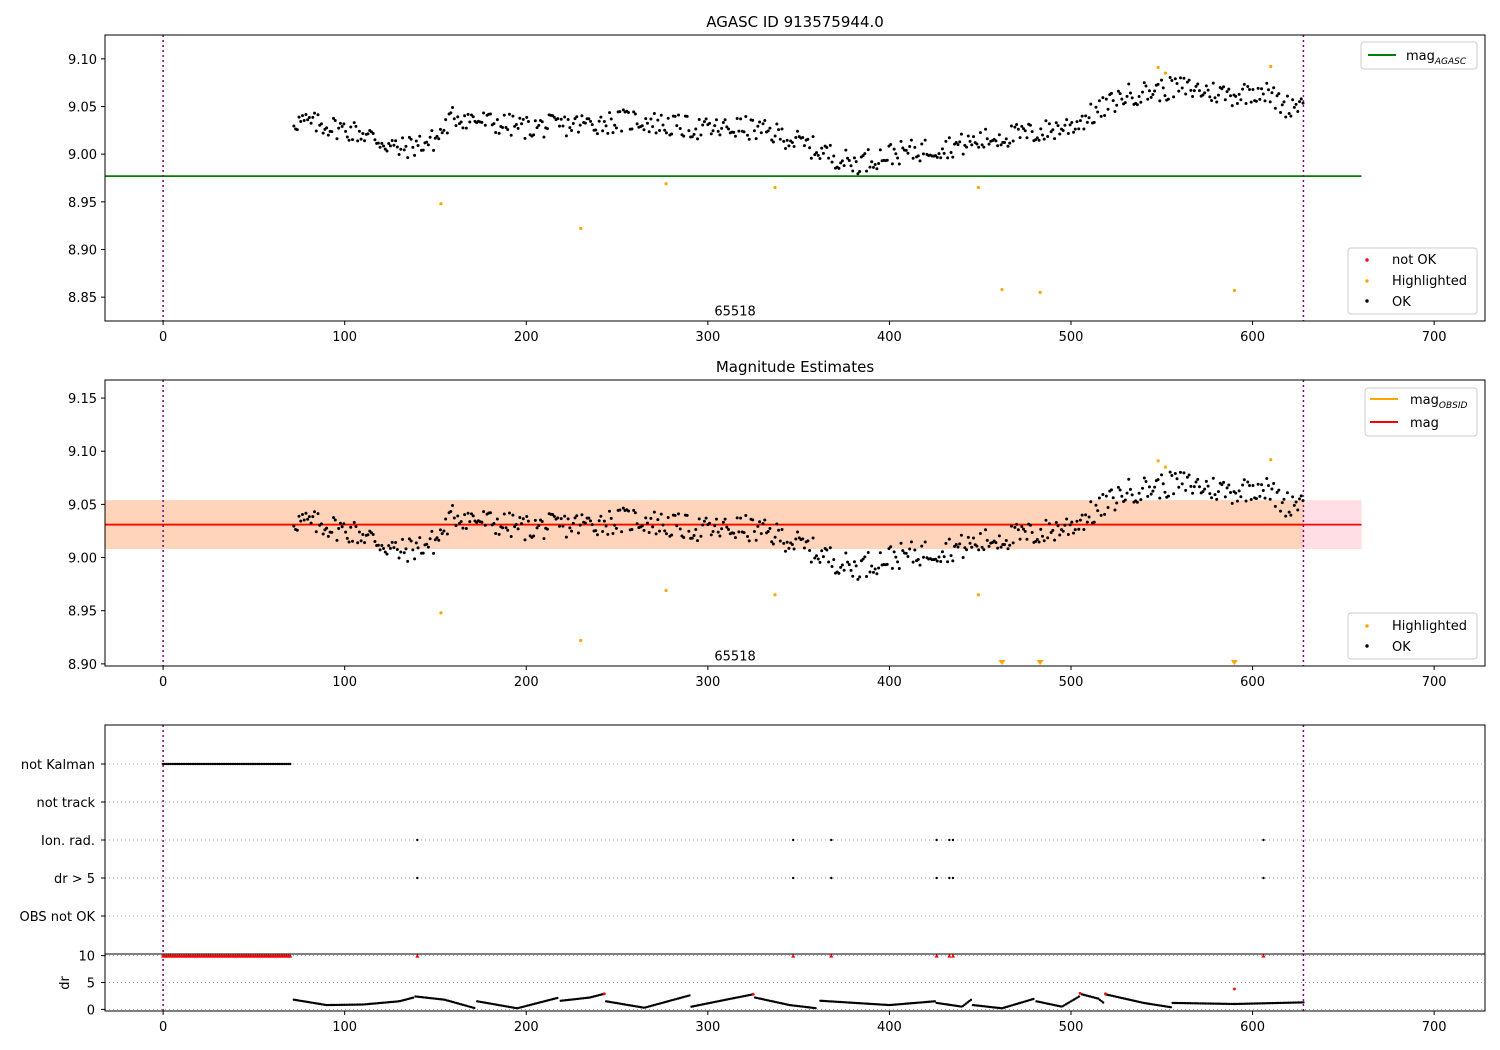 The image size is (1500, 1050). I want to click on x-tick-label: 300, so click(707, 337).